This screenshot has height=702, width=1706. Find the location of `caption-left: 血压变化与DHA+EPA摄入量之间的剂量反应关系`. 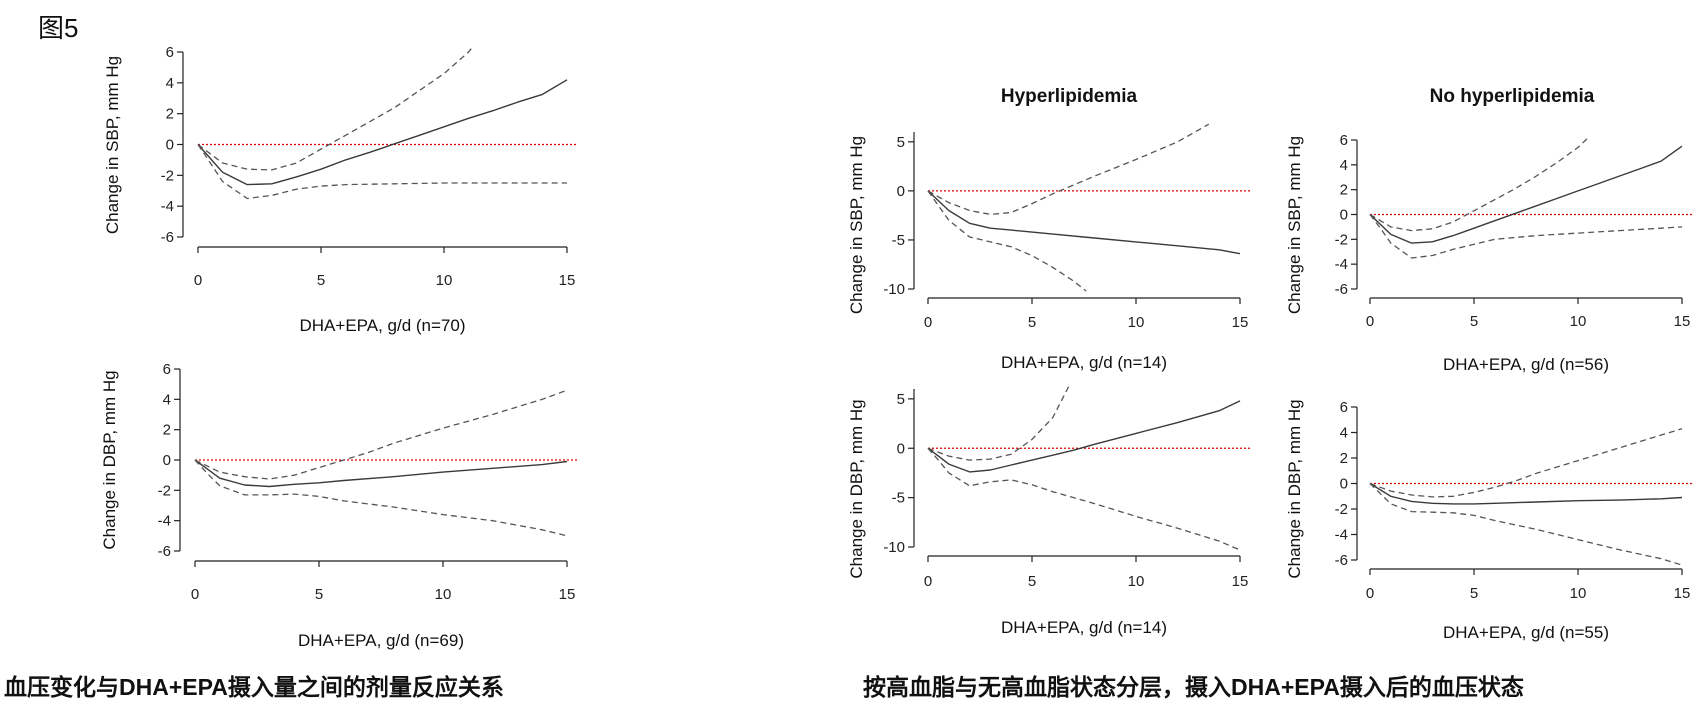

caption-left: 血压变化与DHA+EPA摄入量之间的剂量反应关系 is located at coordinates (254, 687).